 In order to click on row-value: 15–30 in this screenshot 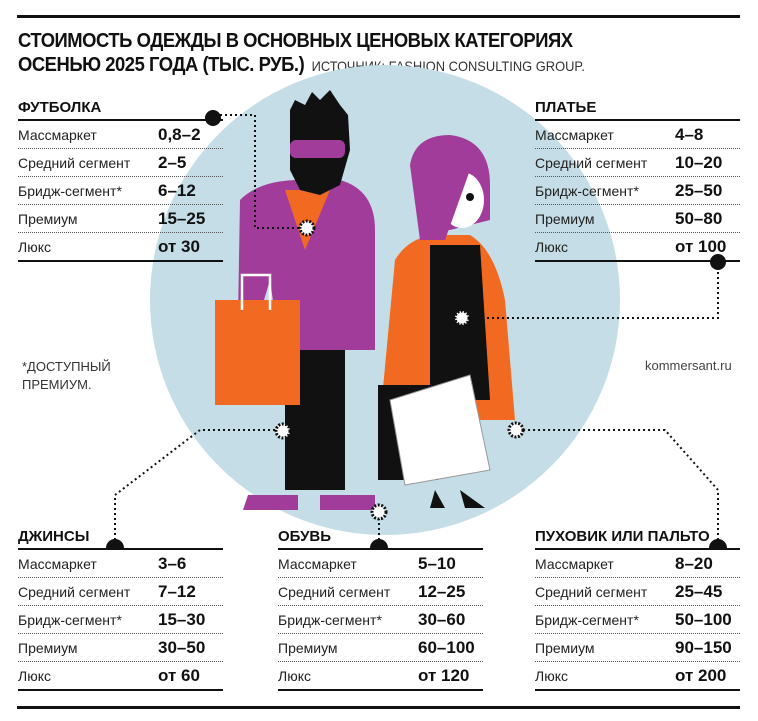, I will do `click(182, 619)`.